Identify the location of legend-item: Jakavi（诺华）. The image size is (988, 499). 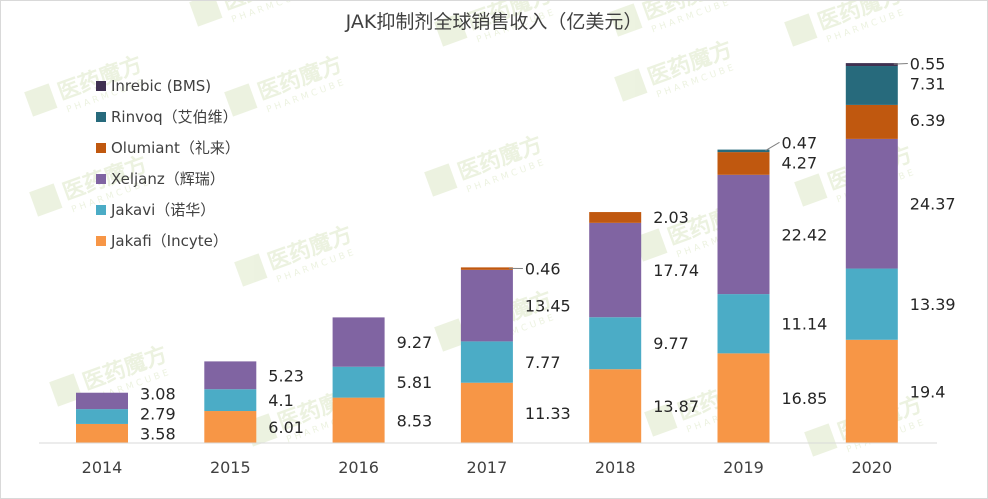
(155, 210).